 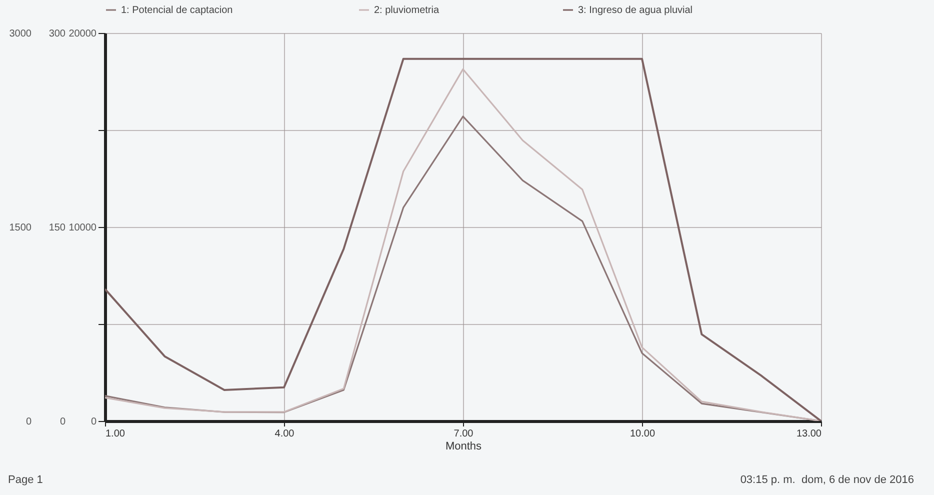 I want to click on y3-tick-label: 0, so click(x=29, y=422).